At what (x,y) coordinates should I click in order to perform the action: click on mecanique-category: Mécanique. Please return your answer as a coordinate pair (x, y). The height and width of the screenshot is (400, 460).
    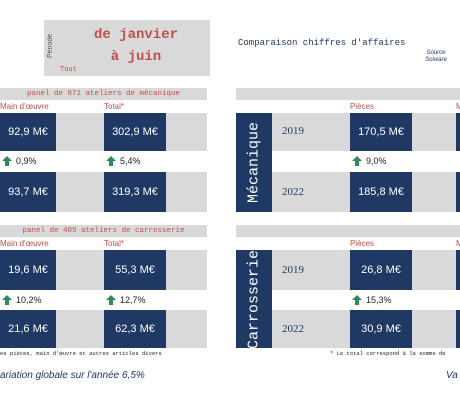
    Looking at the image, I should click on (254, 162).